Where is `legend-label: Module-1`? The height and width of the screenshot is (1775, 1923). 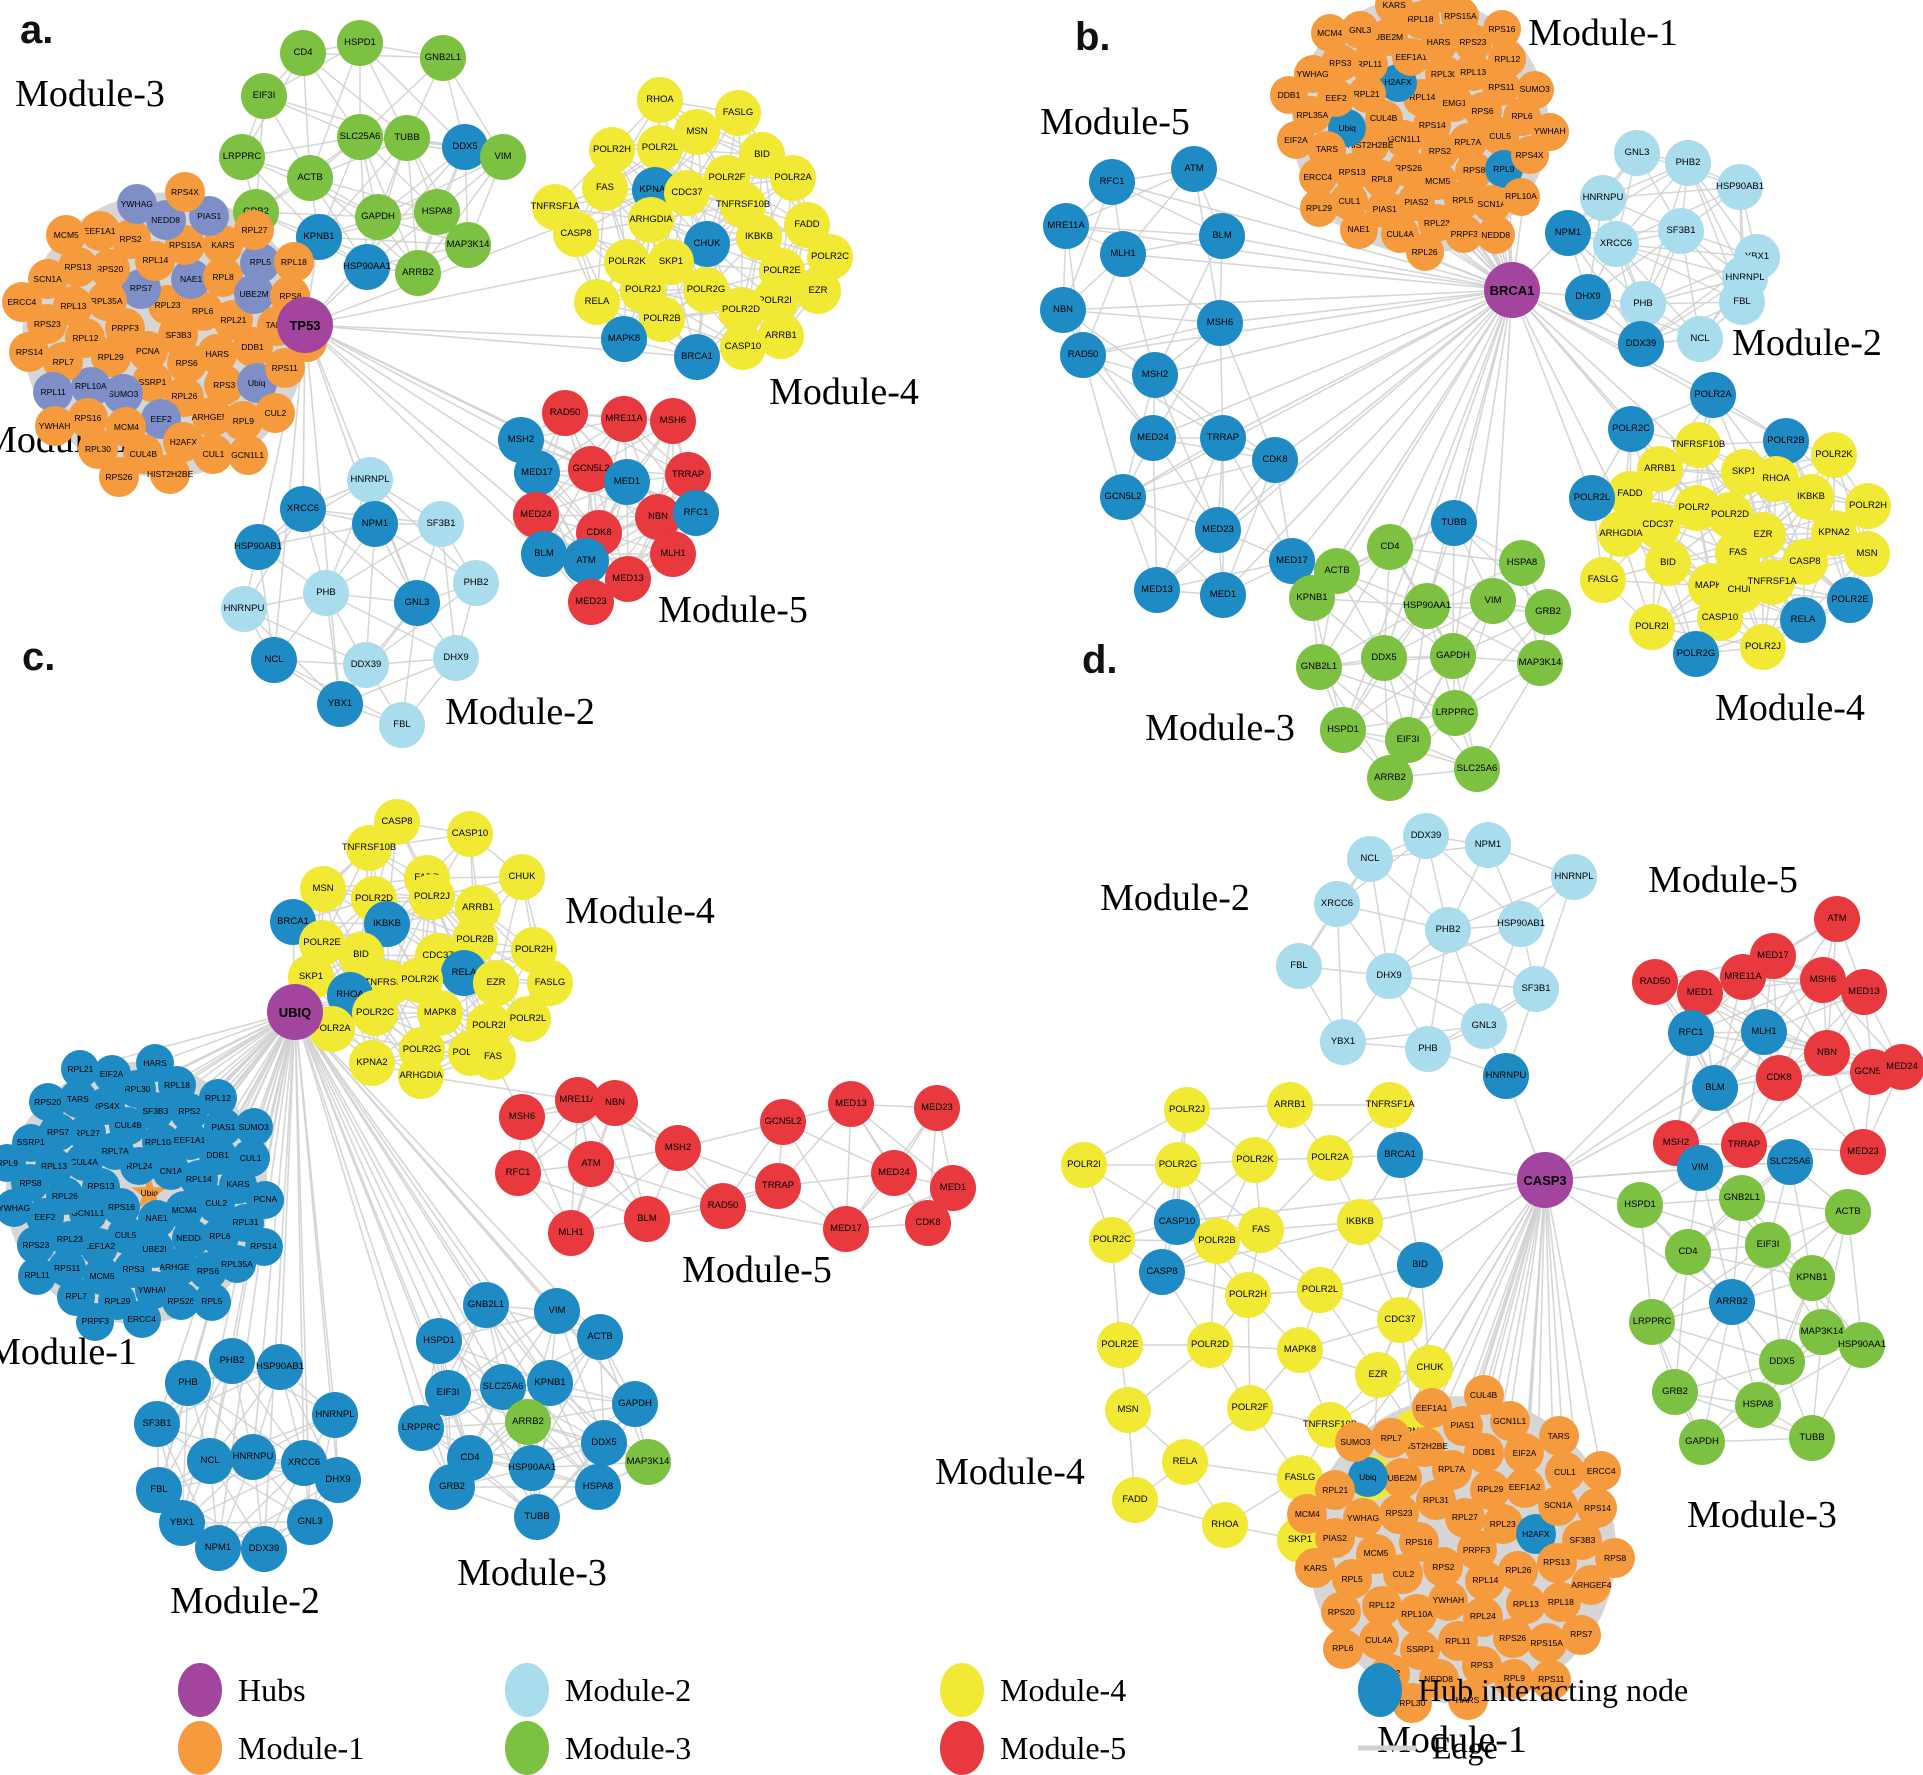 legend-label: Module-1 is located at coordinates (301, 1747).